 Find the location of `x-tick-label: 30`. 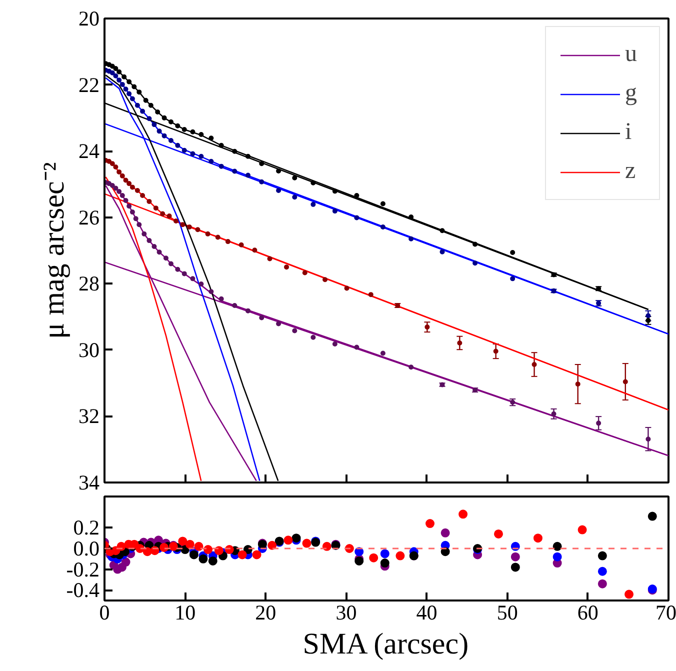

x-tick-label: 30 is located at coordinates (346, 612).